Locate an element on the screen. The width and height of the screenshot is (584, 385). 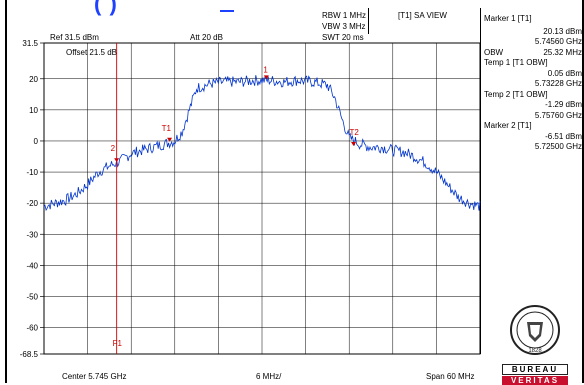
temp1-level: 0.05 dBm is located at coordinates (564, 73).